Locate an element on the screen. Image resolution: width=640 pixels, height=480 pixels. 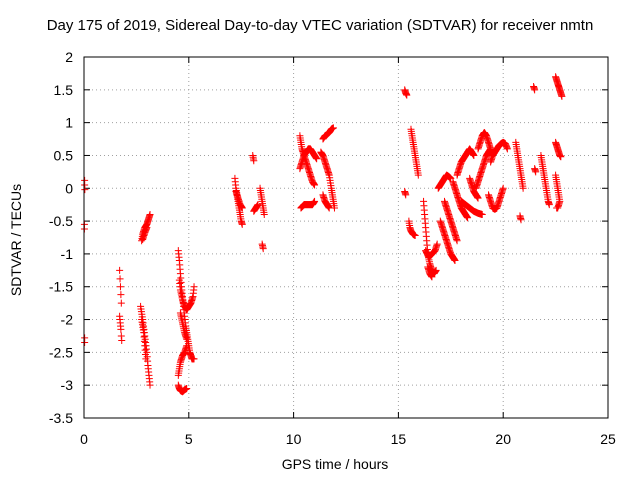
x-tick-label: 10 is located at coordinates (294, 439).